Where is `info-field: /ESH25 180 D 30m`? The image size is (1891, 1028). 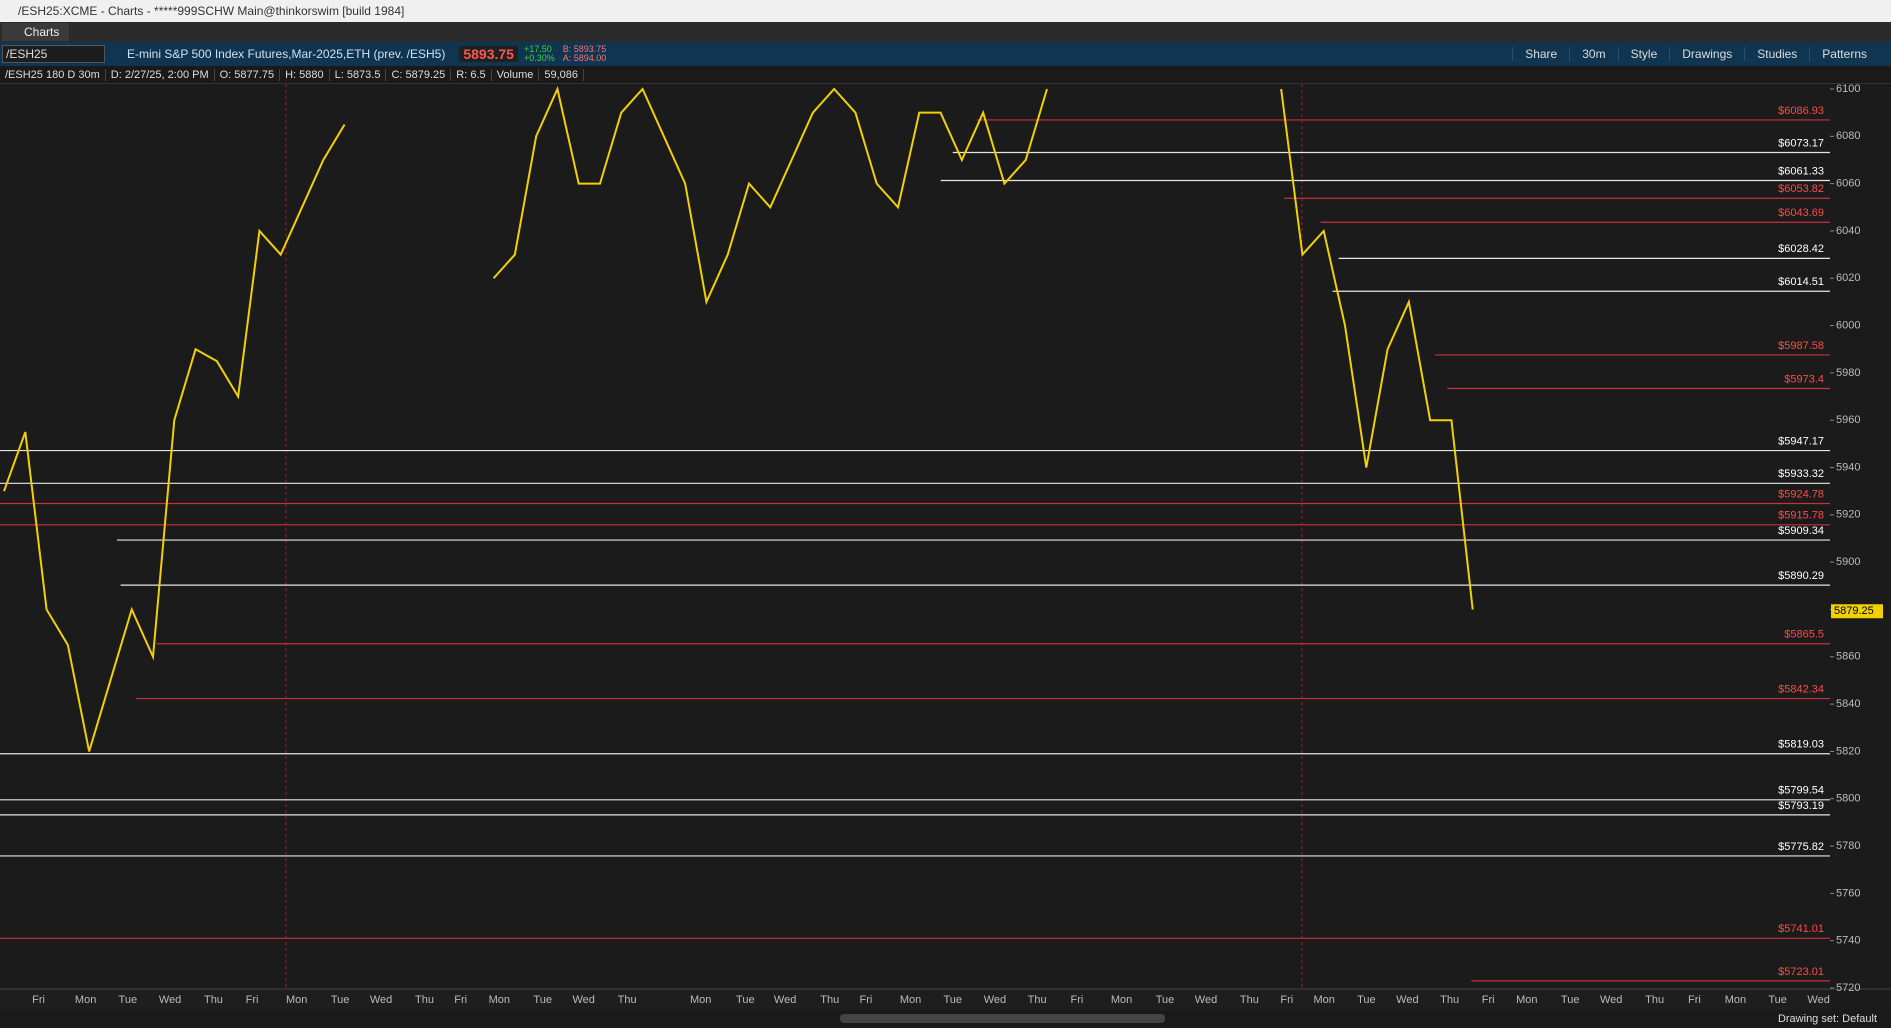 info-field: /ESH25 180 D 30m is located at coordinates (53, 74).